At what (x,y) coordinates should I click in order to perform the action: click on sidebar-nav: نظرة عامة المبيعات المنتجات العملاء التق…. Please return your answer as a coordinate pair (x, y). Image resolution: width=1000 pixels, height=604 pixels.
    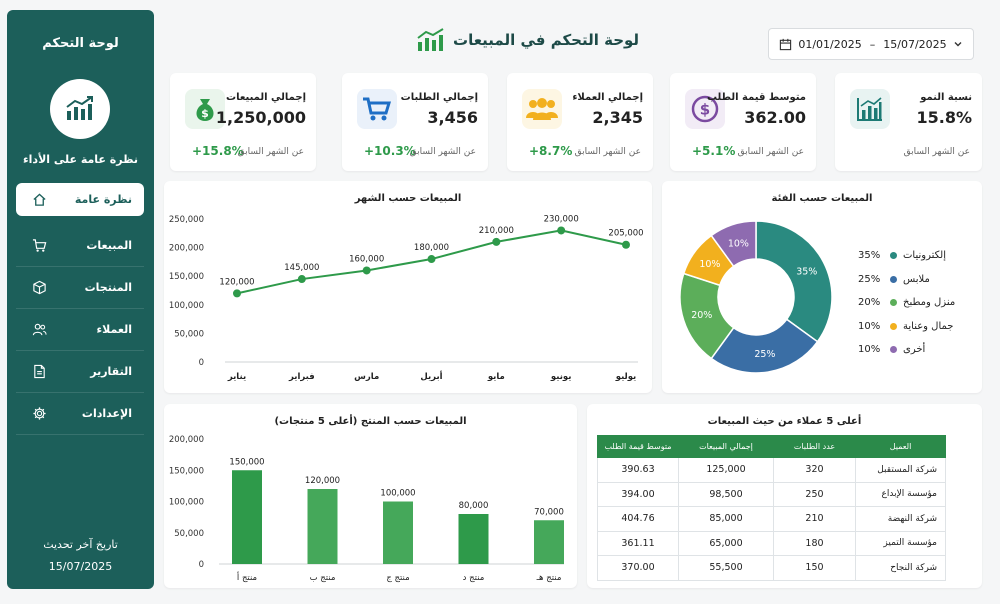
    Looking at the image, I should click on (80, 309).